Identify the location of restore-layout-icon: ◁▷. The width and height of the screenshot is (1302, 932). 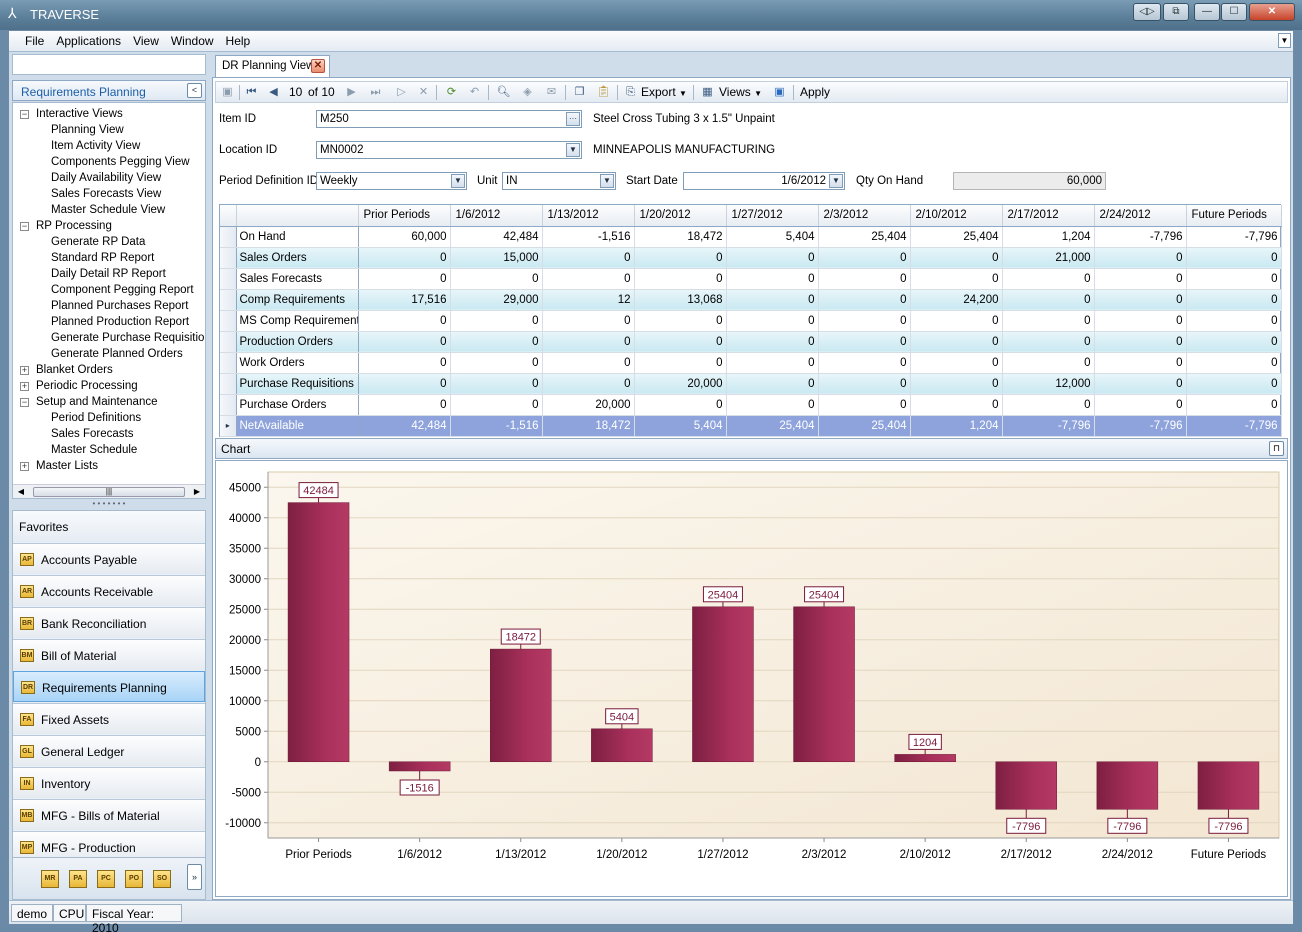
(1147, 12).